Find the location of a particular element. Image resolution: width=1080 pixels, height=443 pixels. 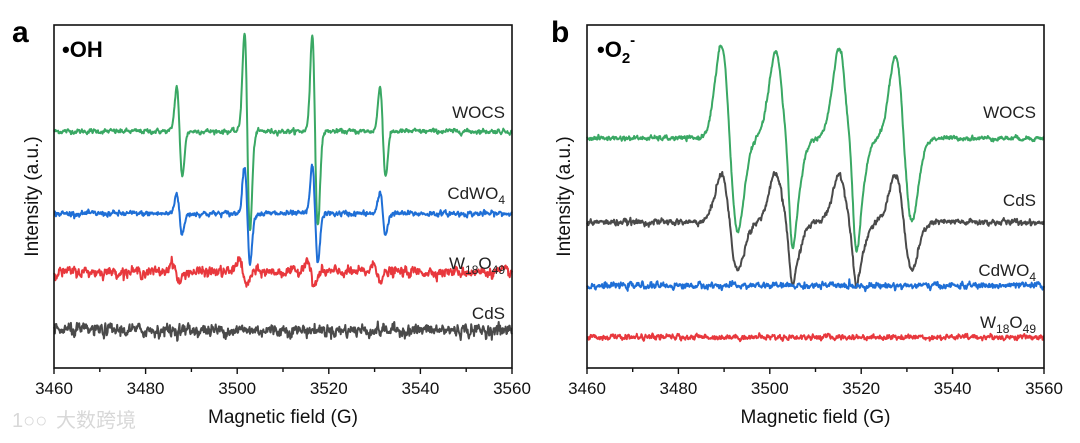

radical-species-title: •OH is located at coordinates (82, 49).